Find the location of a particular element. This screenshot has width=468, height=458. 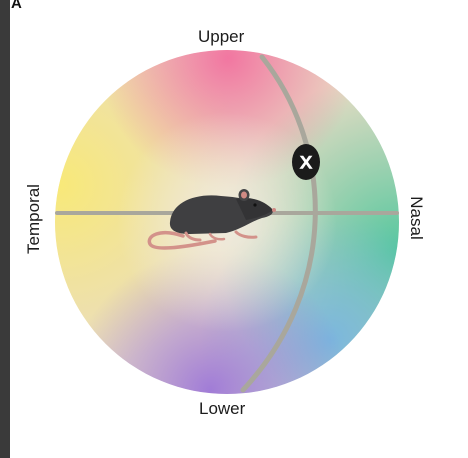

lower-label: Lower is located at coordinates (222, 408).